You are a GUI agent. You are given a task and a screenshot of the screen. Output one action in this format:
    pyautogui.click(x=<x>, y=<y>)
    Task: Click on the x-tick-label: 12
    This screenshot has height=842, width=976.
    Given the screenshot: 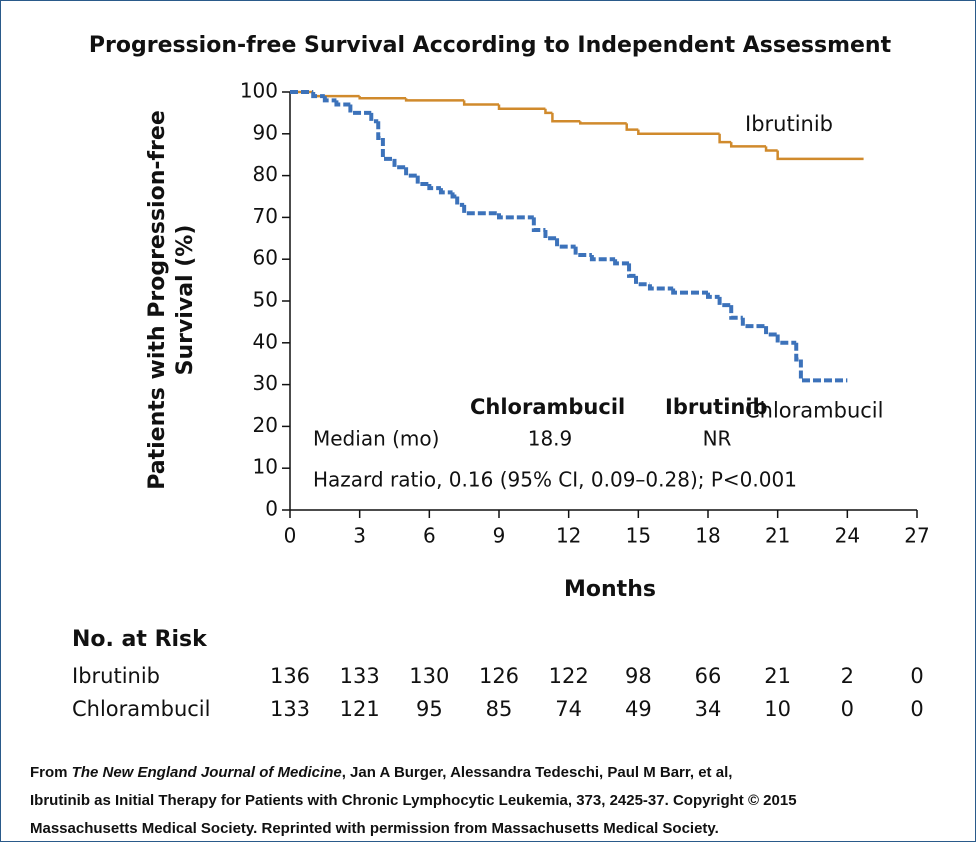 What is the action you would take?
    pyautogui.click(x=568, y=536)
    